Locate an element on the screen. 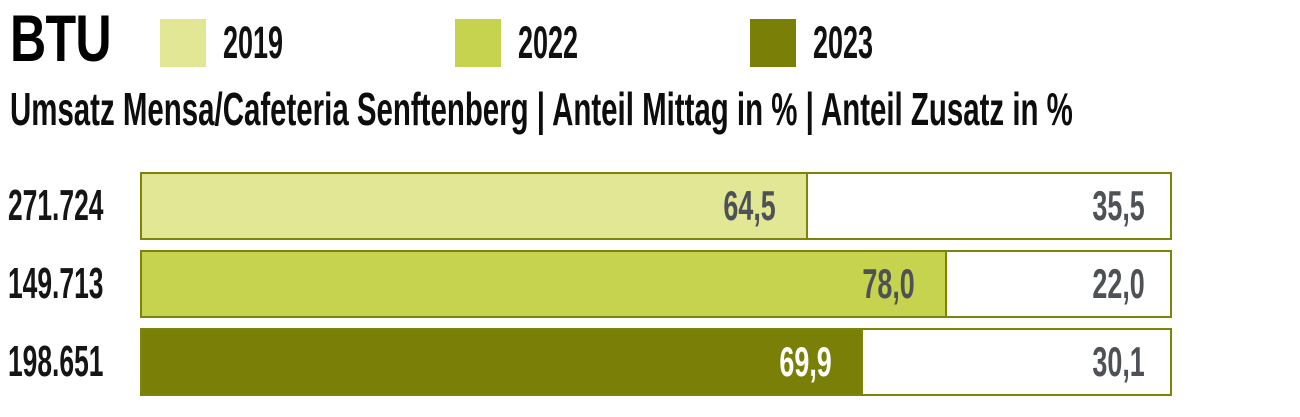 Image resolution: width=1300 pixels, height=417 pixels. umsatz-label-2023: 198.651 is located at coordinates (70, 362).